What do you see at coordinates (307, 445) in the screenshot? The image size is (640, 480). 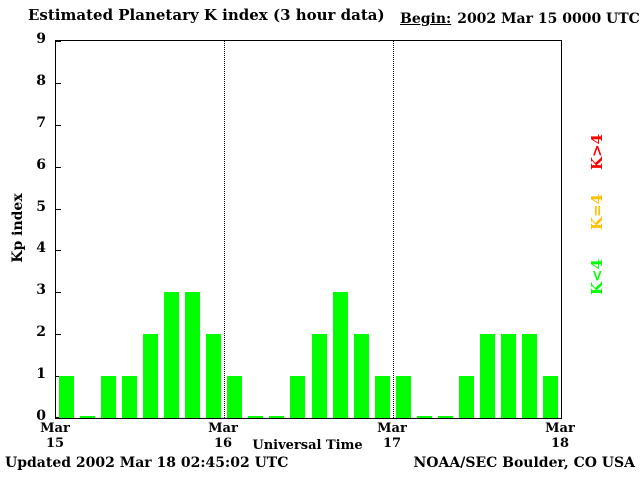 I see `x-axis-title: Universal Time` at bounding box center [307, 445].